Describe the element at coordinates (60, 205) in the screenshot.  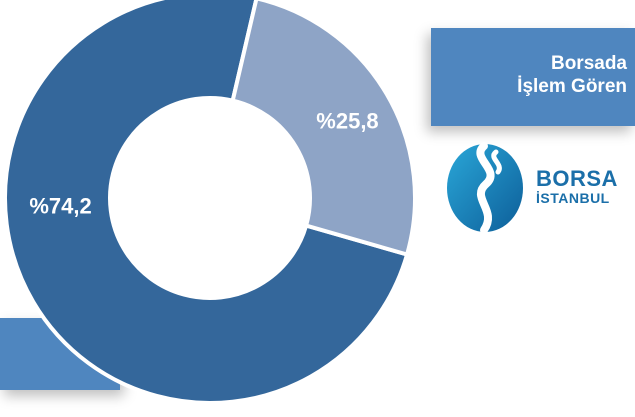
I see `donut-slice-label-1: %74,2` at that location.